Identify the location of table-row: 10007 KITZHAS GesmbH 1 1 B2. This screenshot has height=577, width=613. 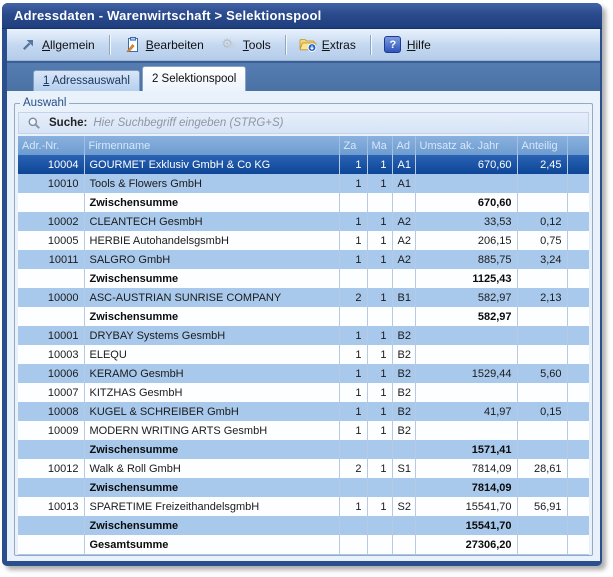
(303, 392).